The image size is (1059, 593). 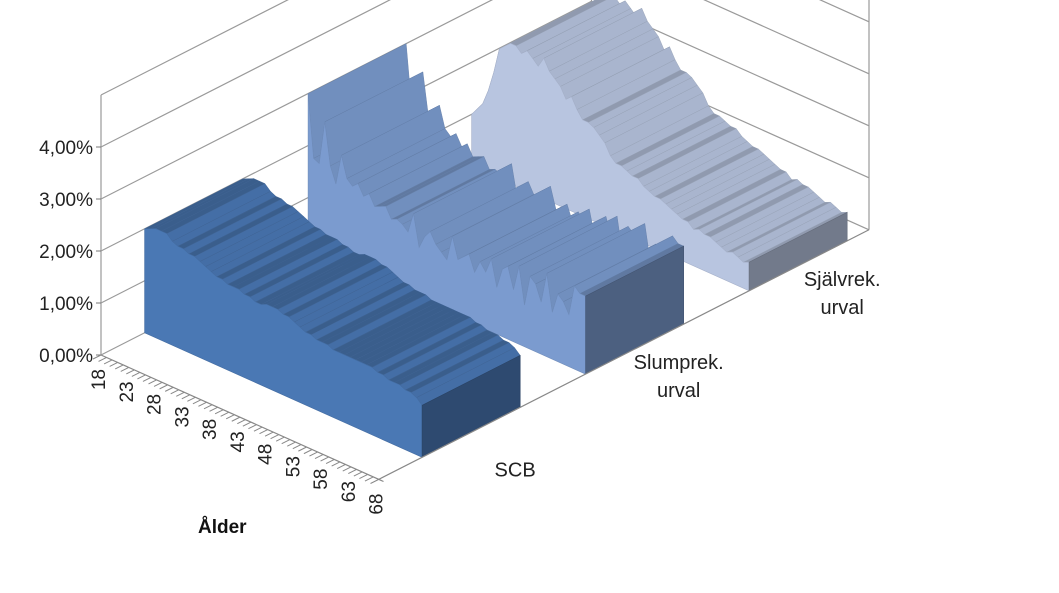 I want to click on x-tick-label: 58, so click(x=321, y=479).